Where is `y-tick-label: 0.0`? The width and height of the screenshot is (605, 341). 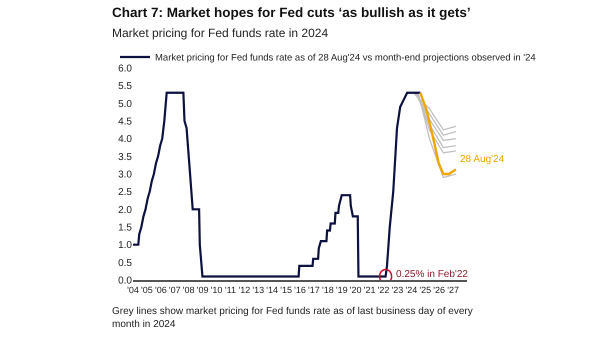
y-tick-label: 0.0 is located at coordinates (125, 281).